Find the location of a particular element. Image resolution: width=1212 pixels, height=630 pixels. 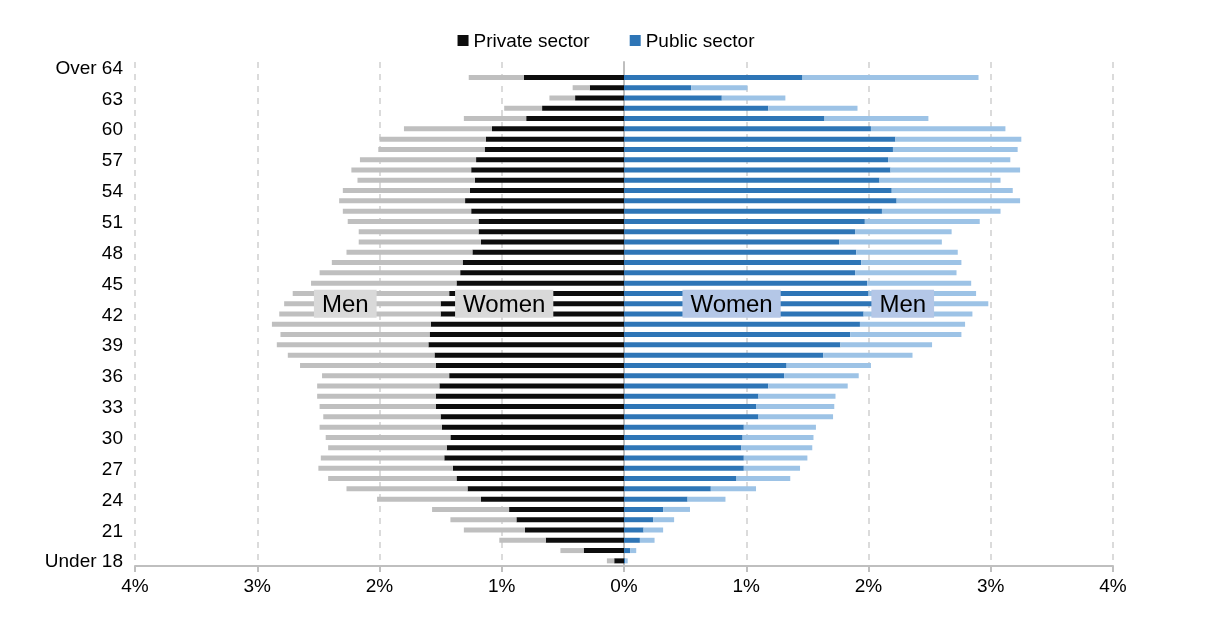

y-tick-label: 24 is located at coordinates (112, 499).